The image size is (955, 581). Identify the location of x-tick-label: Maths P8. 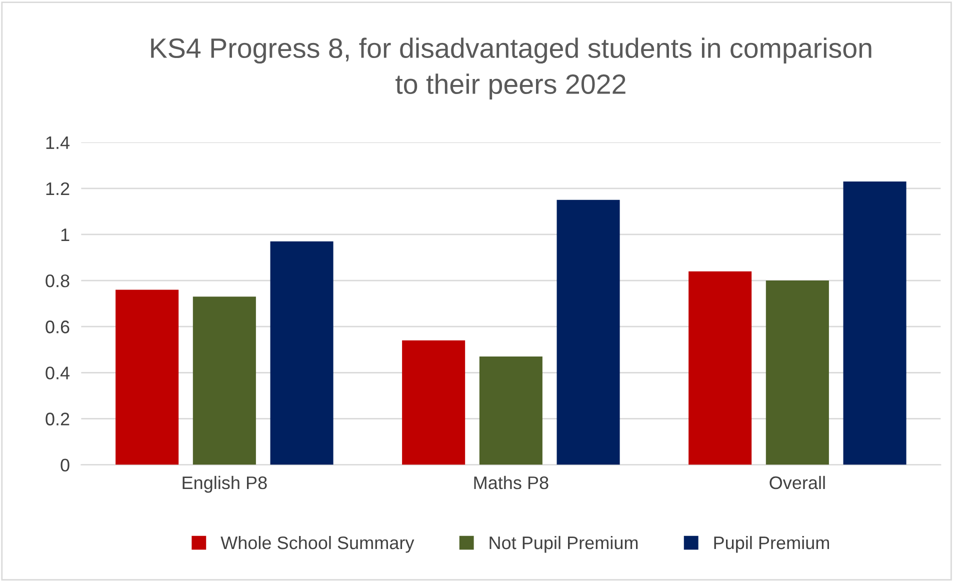
(511, 483).